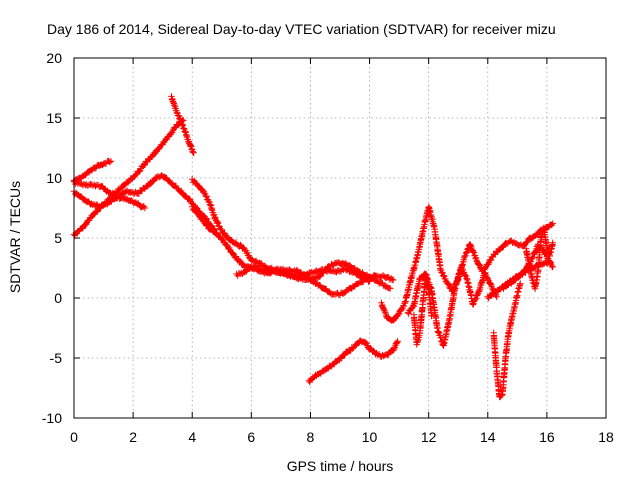 This screenshot has height=480, width=640. I want to click on x-tick-label: 14, so click(488, 437).